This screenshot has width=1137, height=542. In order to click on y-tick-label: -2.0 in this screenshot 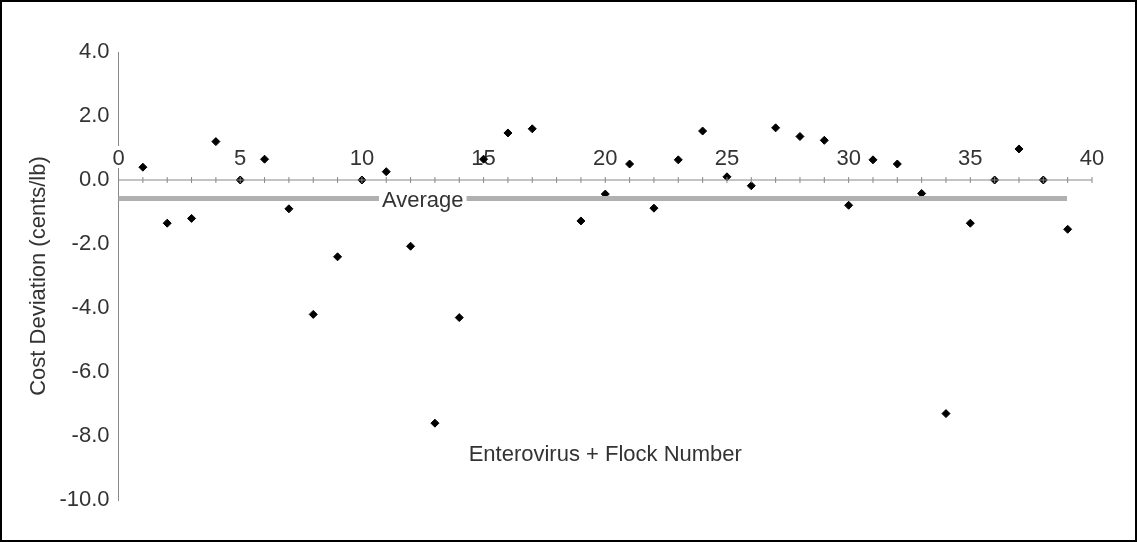, I will do `click(90, 243)`.